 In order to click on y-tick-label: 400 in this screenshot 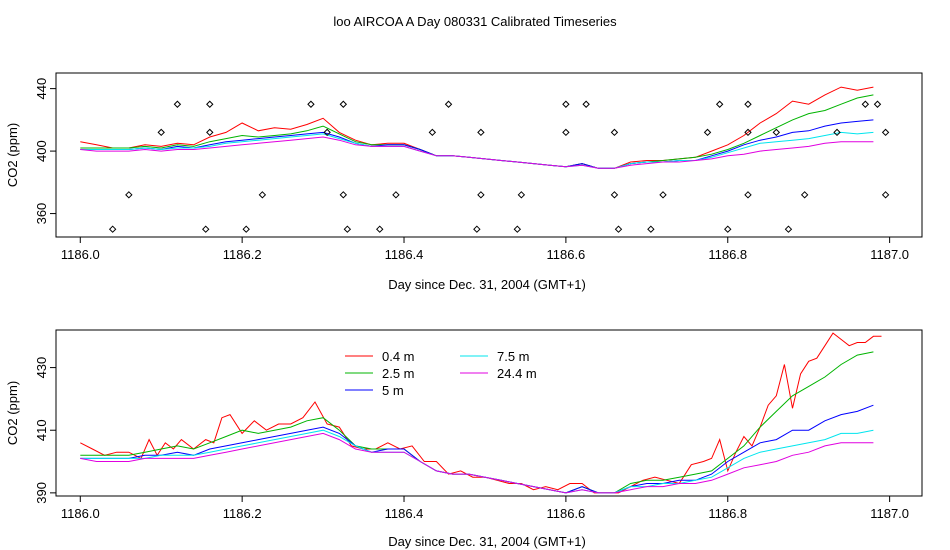, I will do `click(41, 151)`.